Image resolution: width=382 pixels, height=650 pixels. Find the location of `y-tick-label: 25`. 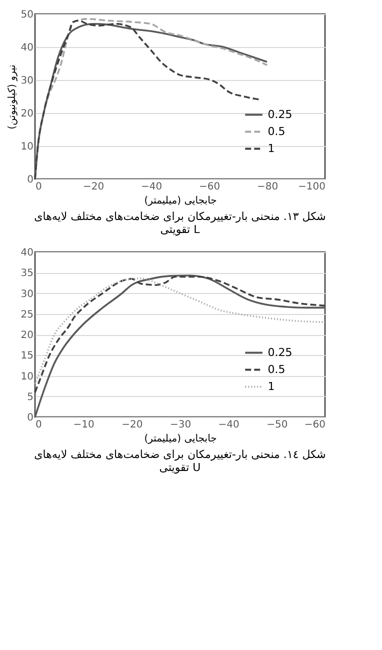

y-tick-label: 25 is located at coordinates (27, 314).